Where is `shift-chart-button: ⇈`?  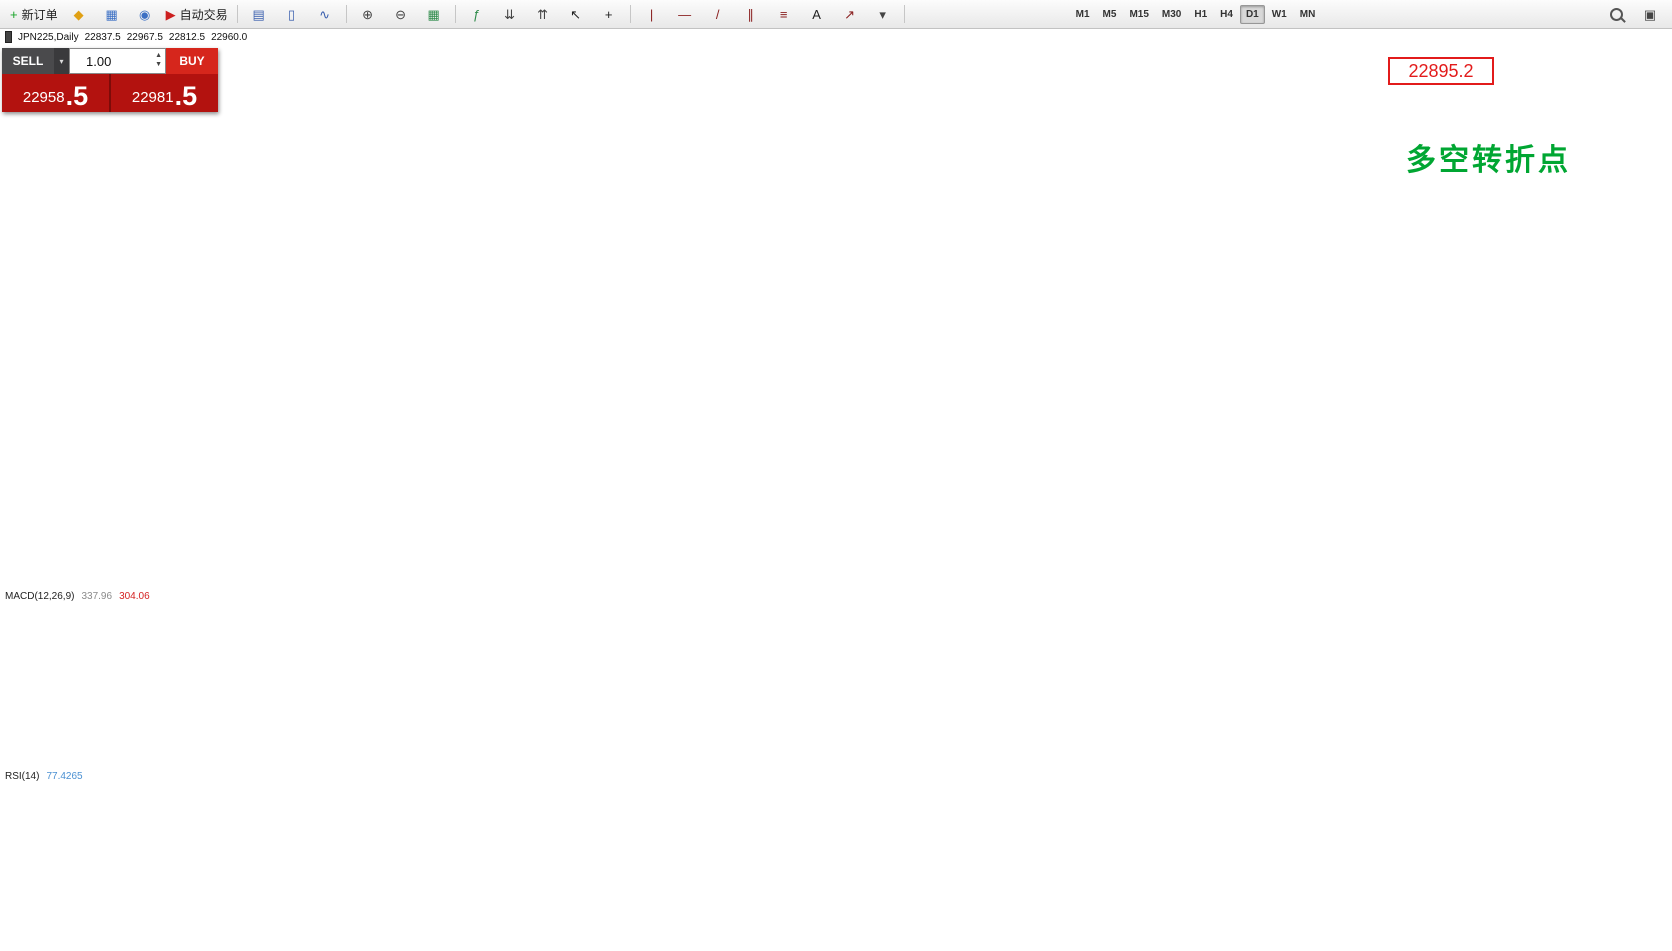 shift-chart-button: ⇈ is located at coordinates (543, 14).